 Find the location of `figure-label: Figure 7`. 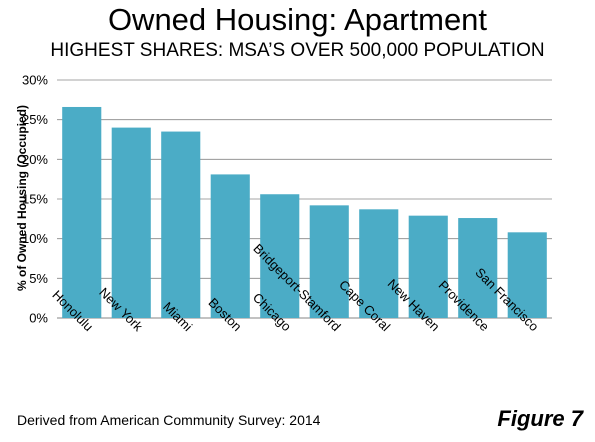

figure-label: Figure 7 is located at coordinates (540, 418).